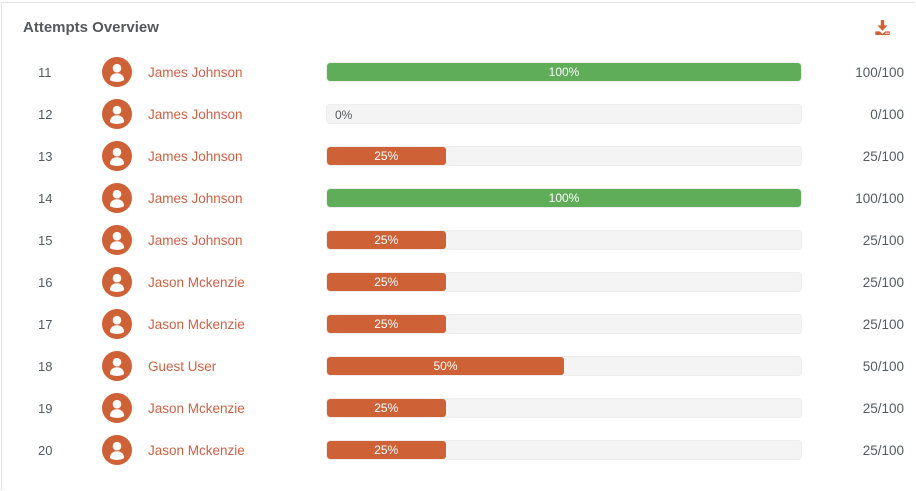 This screenshot has width=916, height=491. What do you see at coordinates (45, 198) in the screenshot?
I see `attempt-number: 14` at bounding box center [45, 198].